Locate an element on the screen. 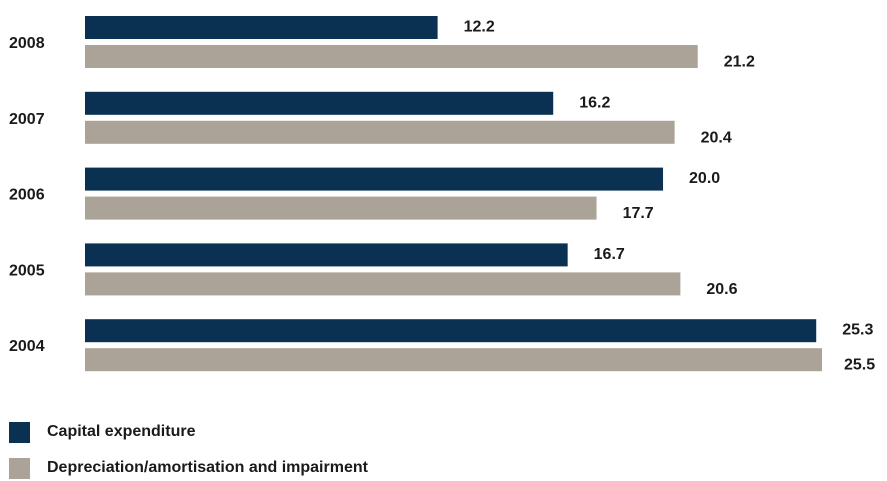 Image resolution: width=887 pixels, height=481 pixels. bar-capex-2008 is located at coordinates (261, 27).